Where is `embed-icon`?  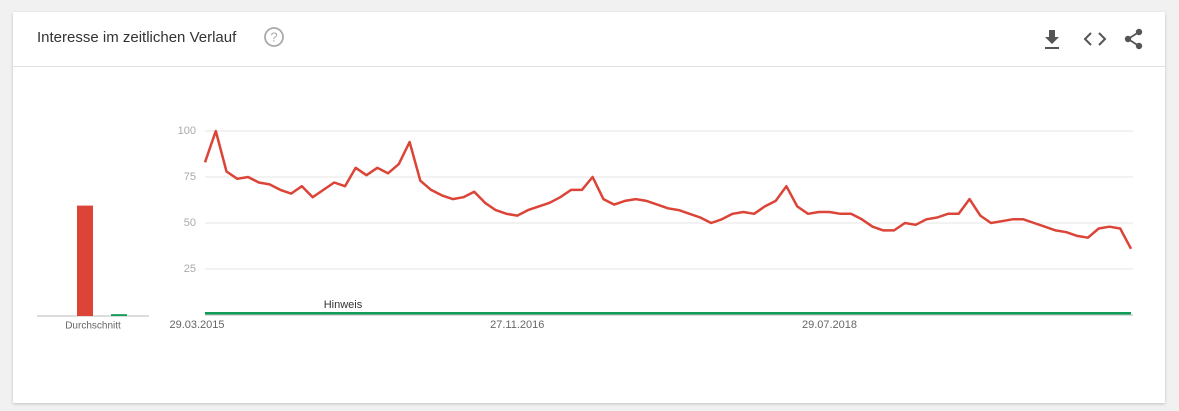 embed-icon is located at coordinates (1095, 39).